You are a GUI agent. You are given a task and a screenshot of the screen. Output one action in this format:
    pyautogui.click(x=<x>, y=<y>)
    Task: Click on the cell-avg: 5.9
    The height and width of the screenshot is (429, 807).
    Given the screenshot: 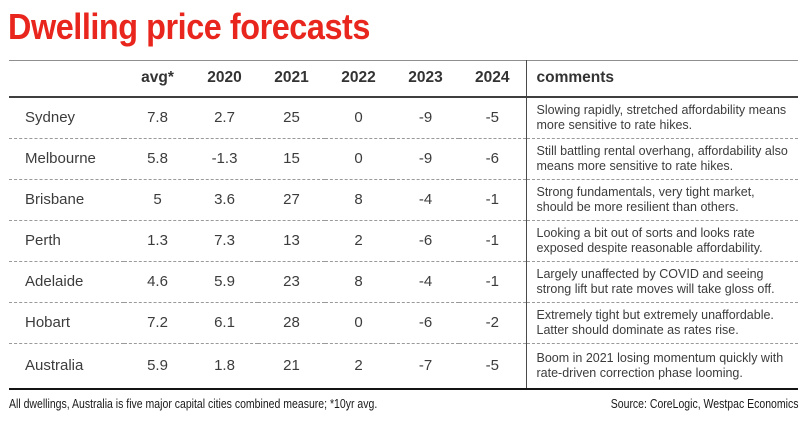 What is the action you would take?
    pyautogui.click(x=157, y=366)
    